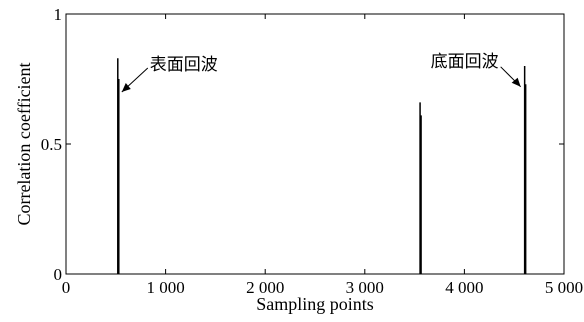 The height and width of the screenshot is (322, 584). Describe the element at coordinates (321, 72) in the screenshot. I see `annotations: 表面回波 底面回波` at that location.